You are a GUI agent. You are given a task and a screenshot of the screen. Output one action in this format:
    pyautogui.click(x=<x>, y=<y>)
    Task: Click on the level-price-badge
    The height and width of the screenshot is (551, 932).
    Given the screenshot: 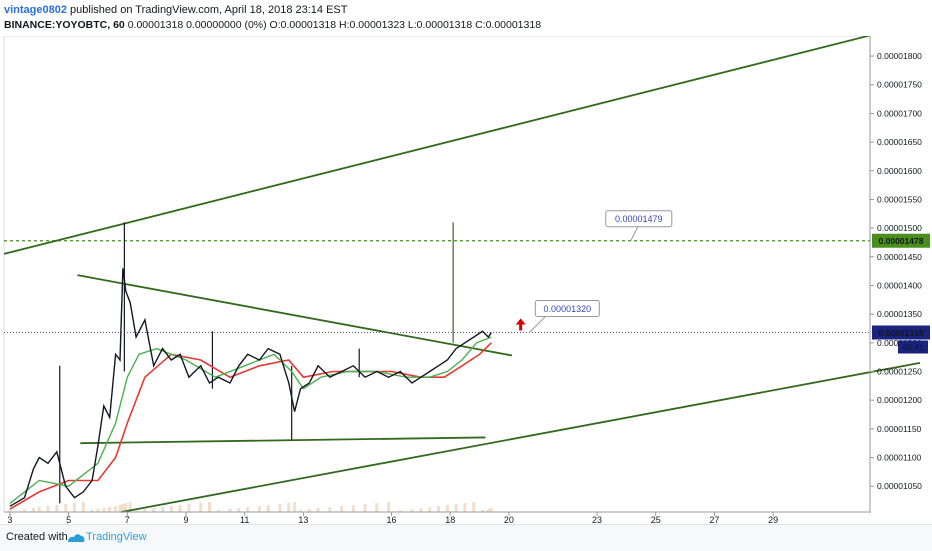 What is the action you would take?
    pyautogui.click(x=901, y=240)
    